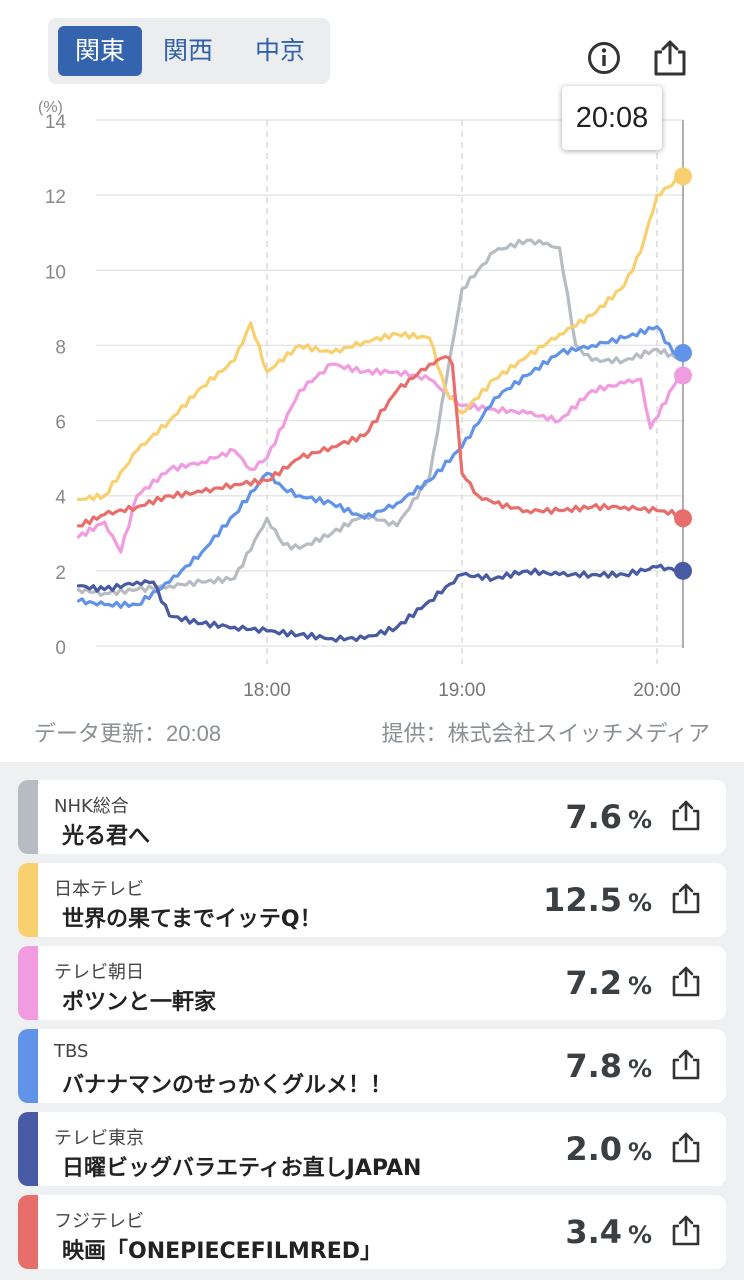  What do you see at coordinates (60, 573) in the screenshot?
I see `y-tick-label: 2` at bounding box center [60, 573].